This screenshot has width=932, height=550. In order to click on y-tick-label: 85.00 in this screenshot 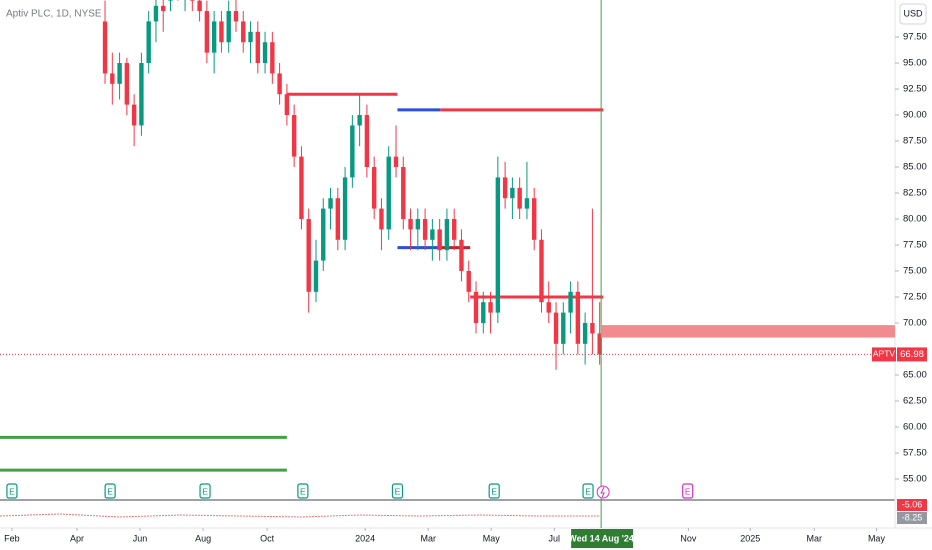, I will do `click(915, 167)`.